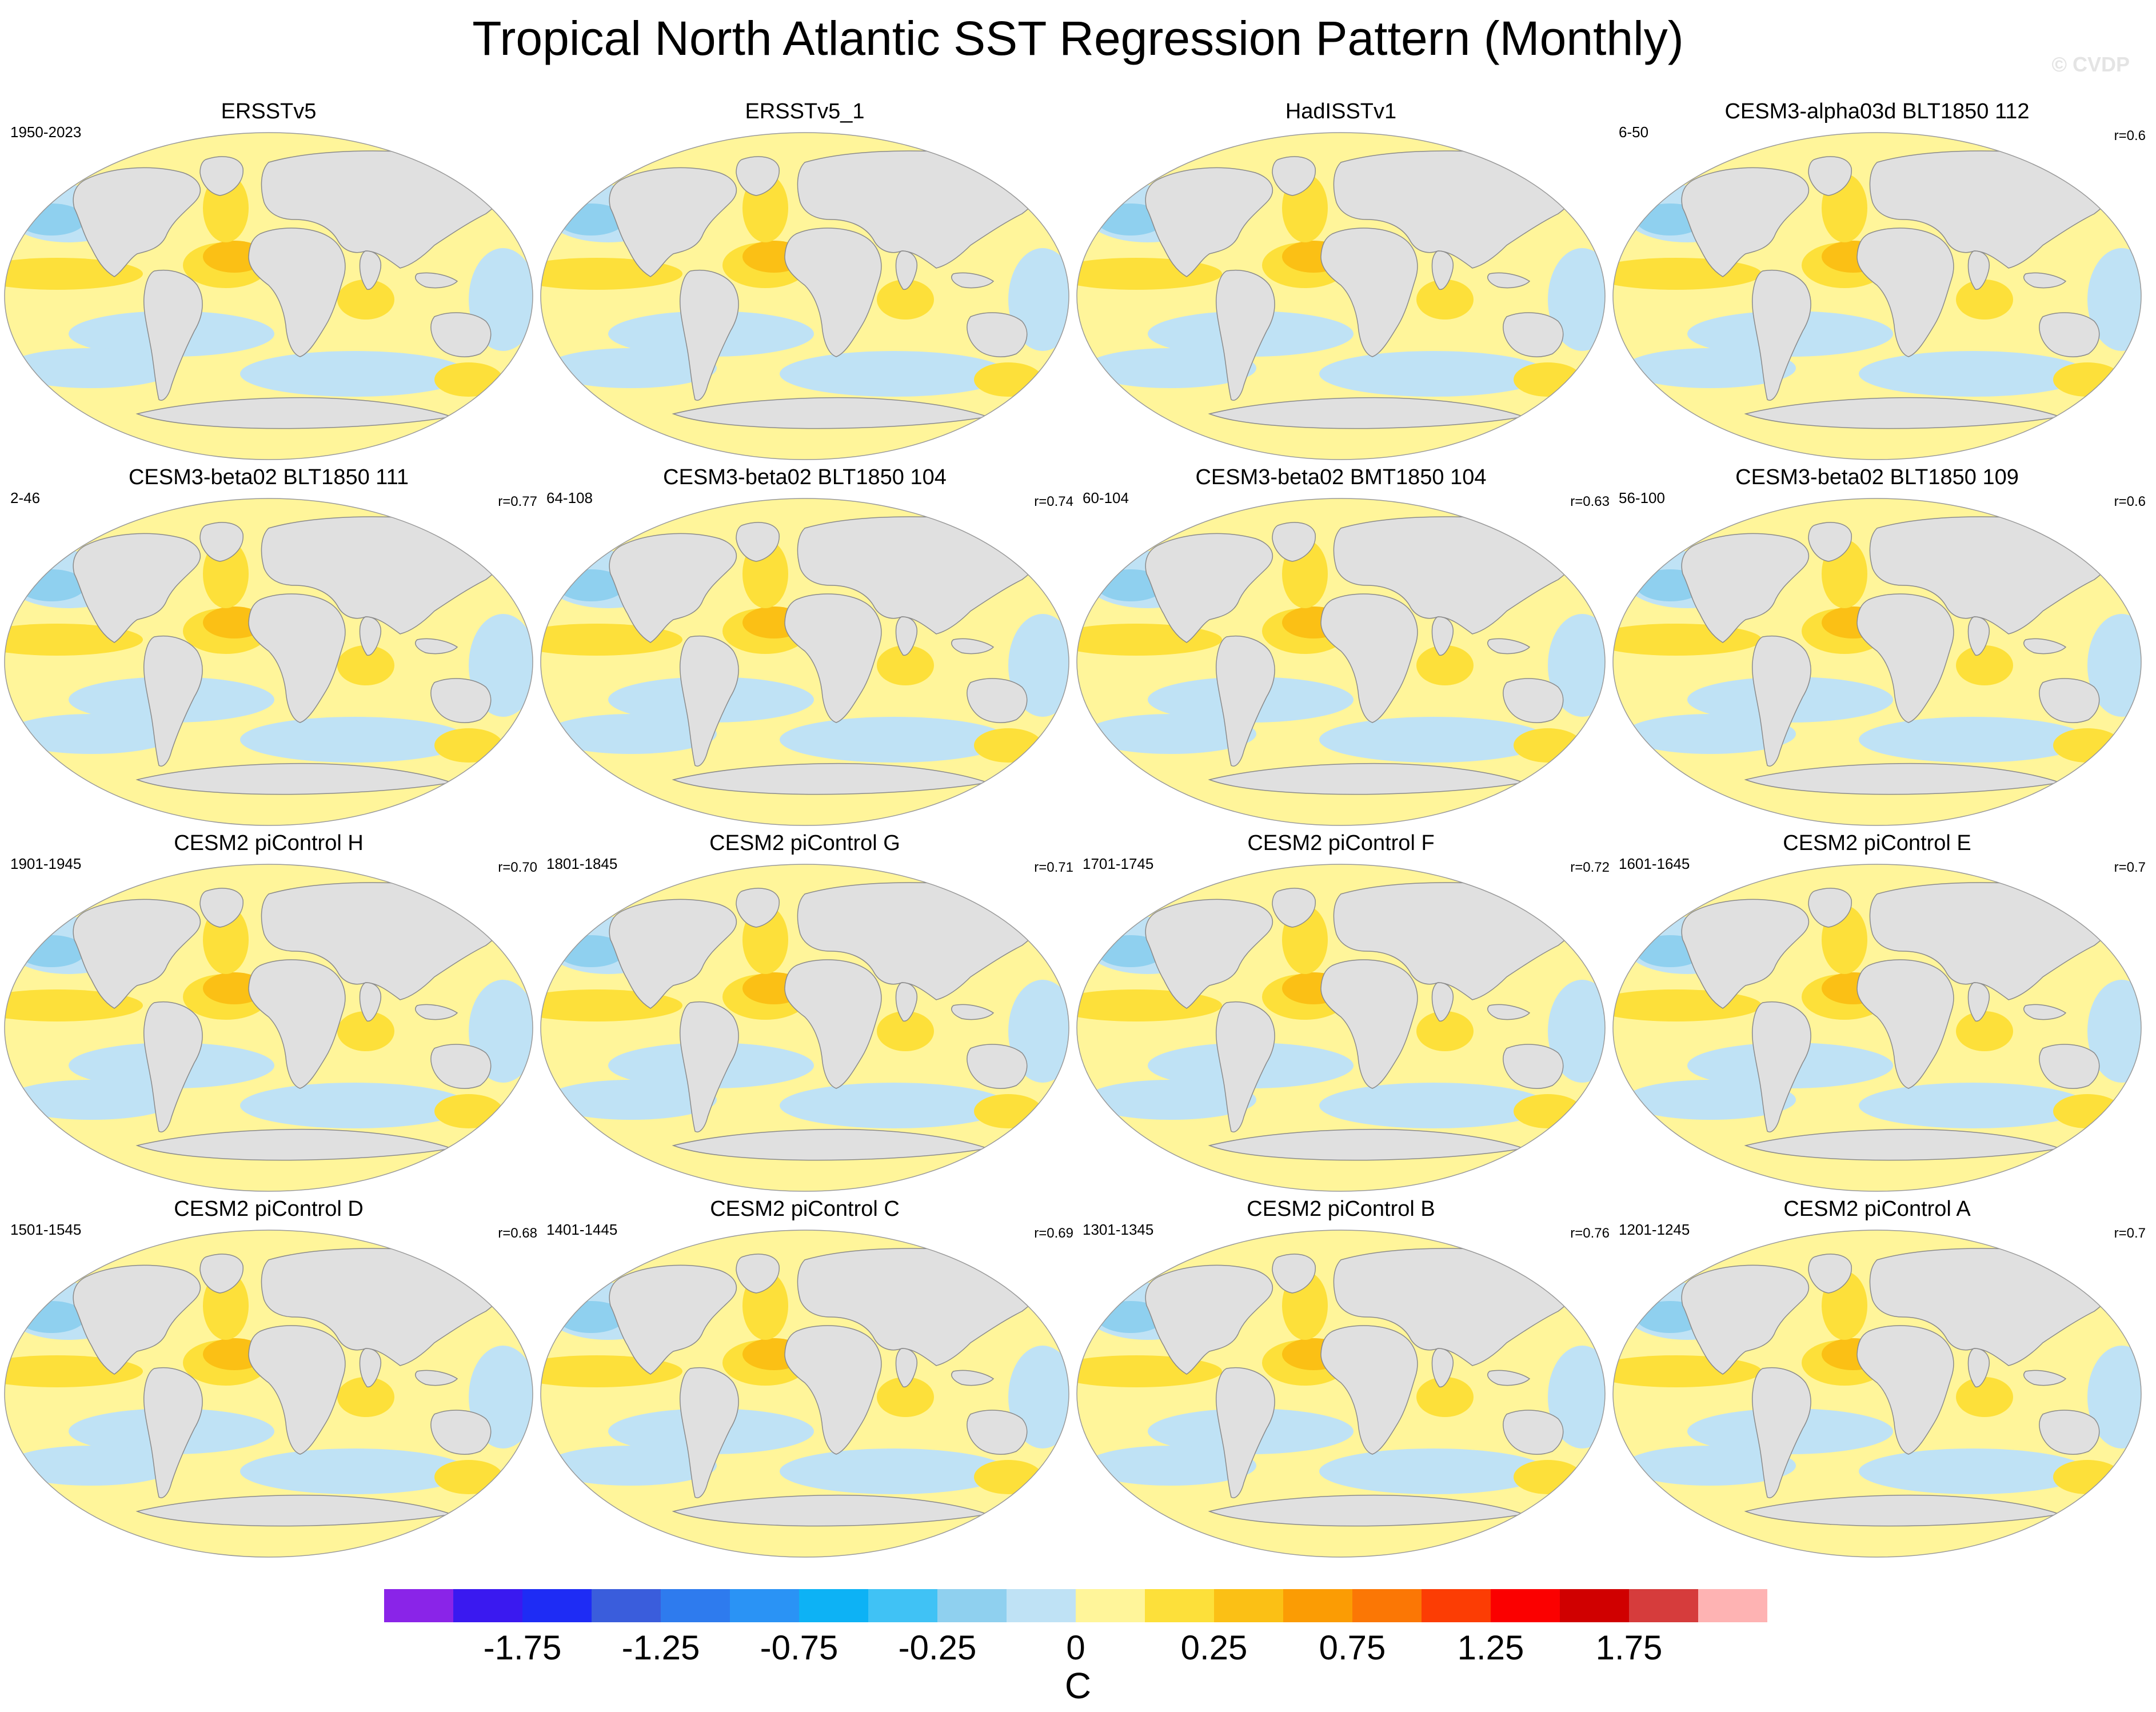  What do you see at coordinates (1341, 111) in the screenshot?
I see `panel-title: HadISSTv1` at bounding box center [1341, 111].